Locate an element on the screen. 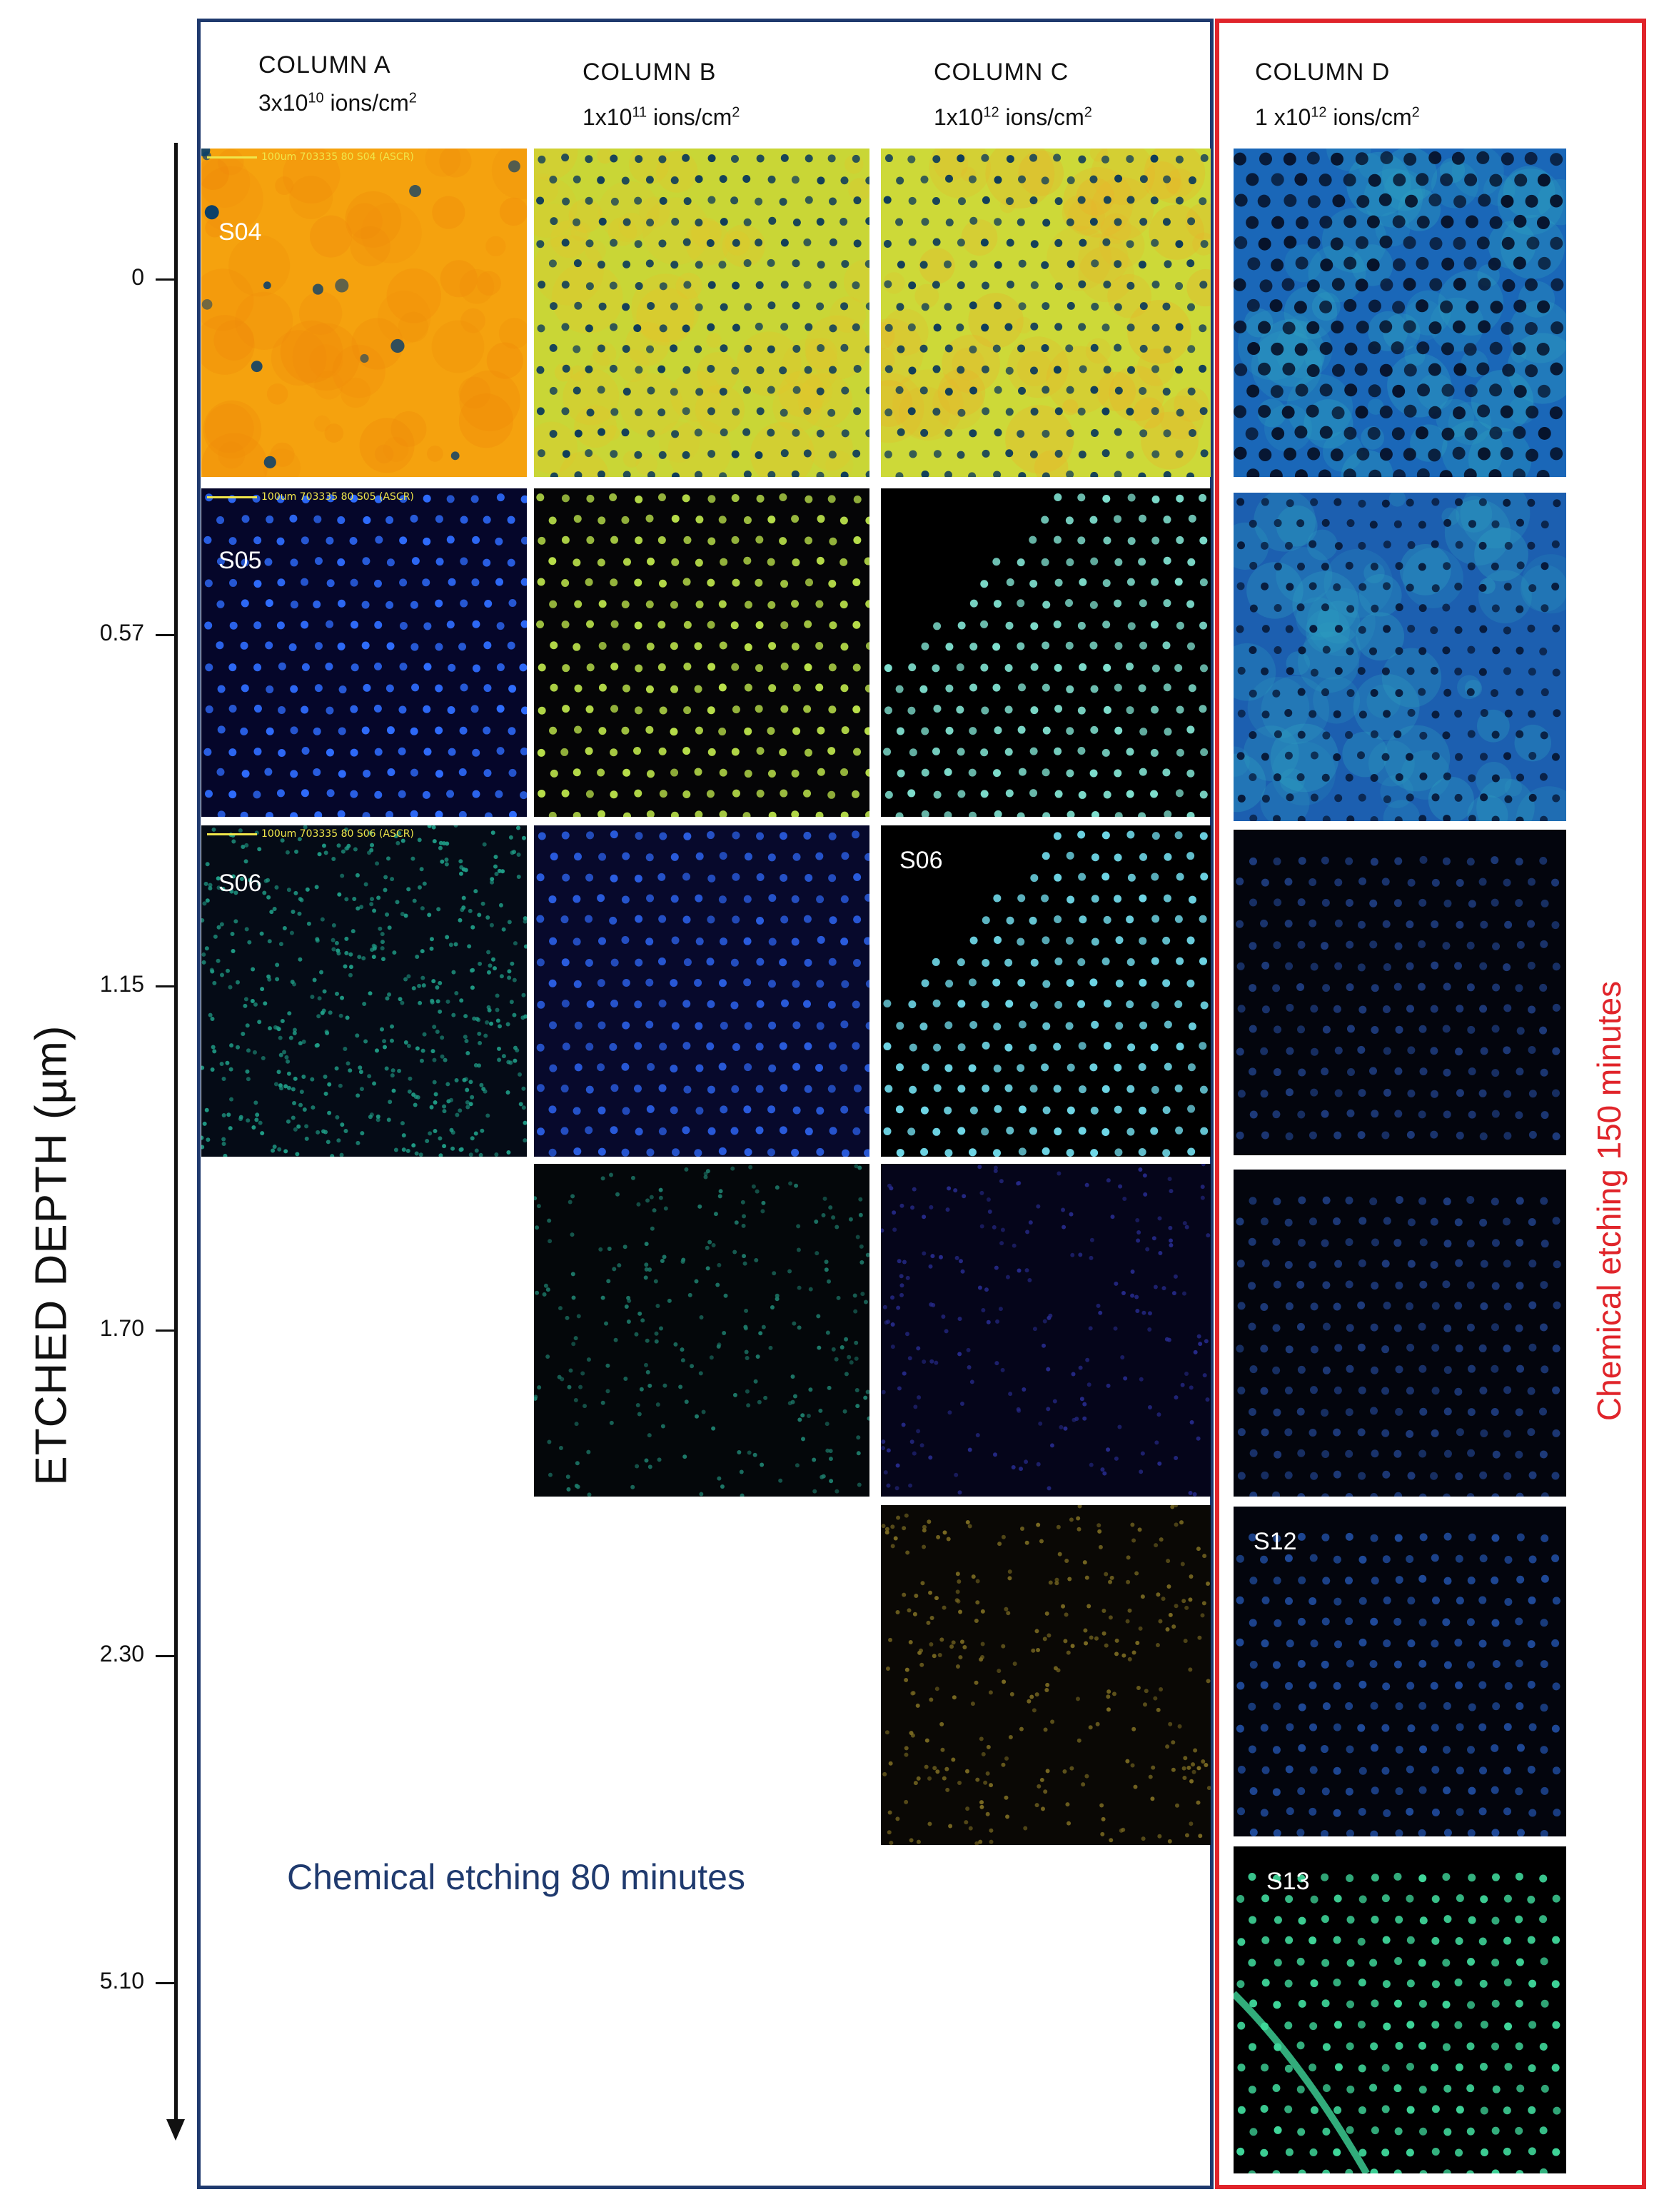  etch-80-label: Chemical etching 80 minutes is located at coordinates (516, 1877).